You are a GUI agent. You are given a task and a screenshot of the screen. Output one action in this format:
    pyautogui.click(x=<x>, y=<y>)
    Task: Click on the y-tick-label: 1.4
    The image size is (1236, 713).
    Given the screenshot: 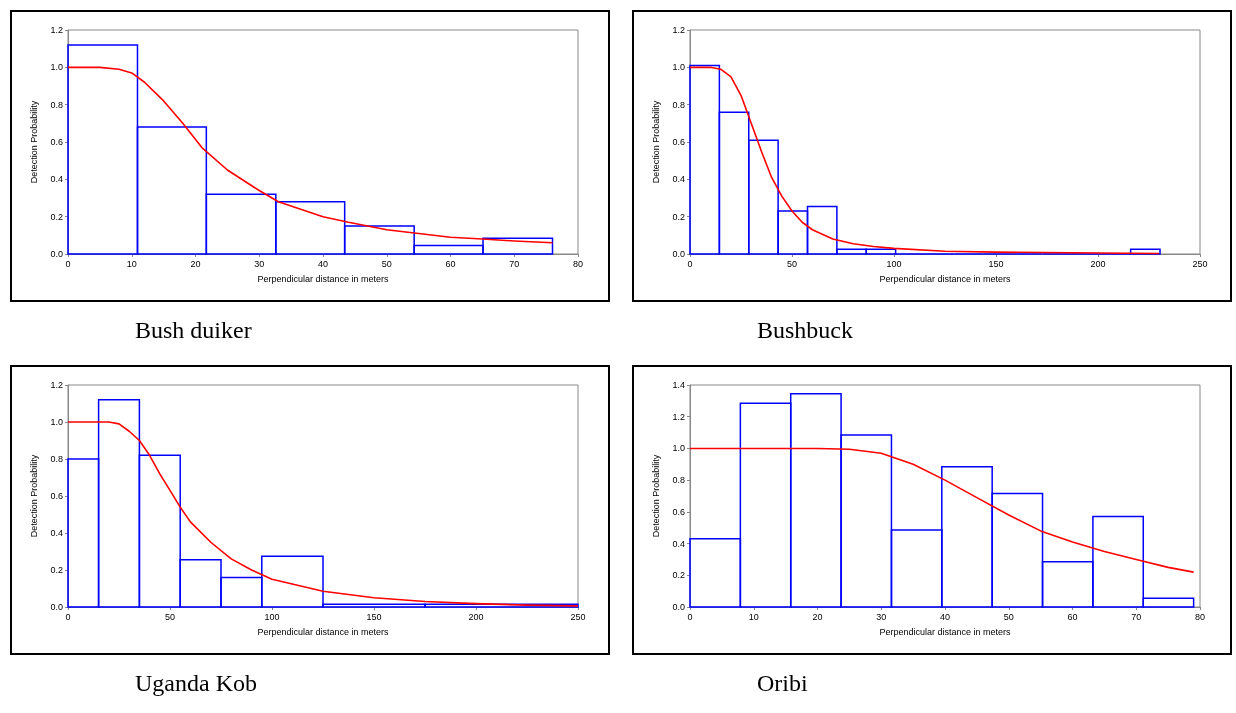 What is the action you would take?
    pyautogui.click(x=678, y=385)
    